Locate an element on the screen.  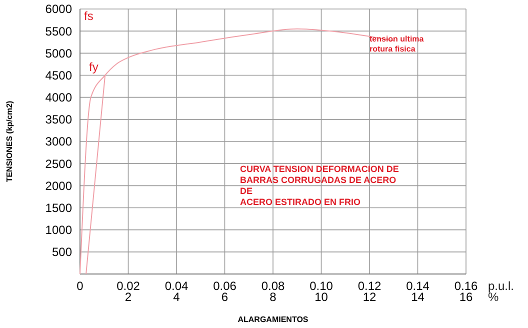
x-axis-title: ALARGAMIENTOS is located at coordinates (273, 319).